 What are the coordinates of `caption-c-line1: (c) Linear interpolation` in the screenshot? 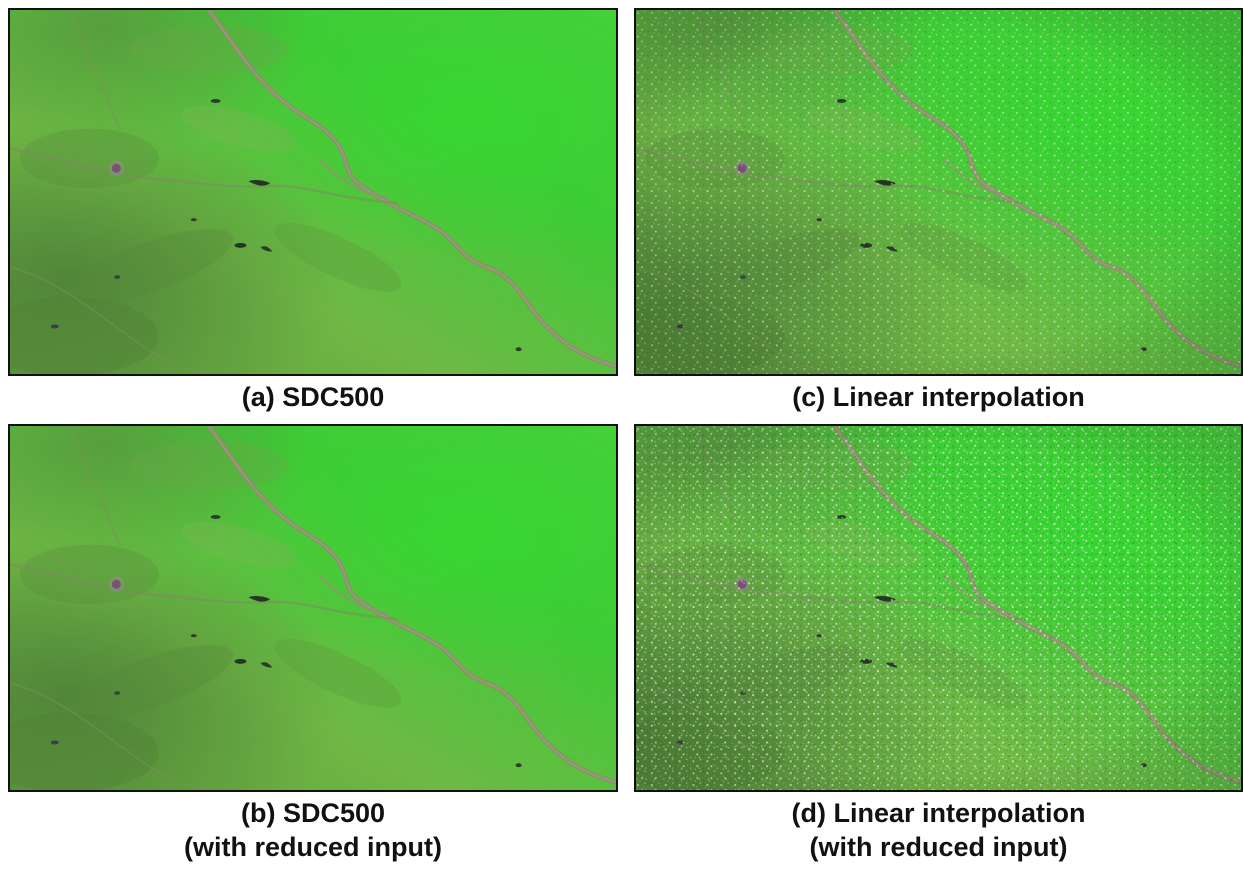 It's located at (938, 397).